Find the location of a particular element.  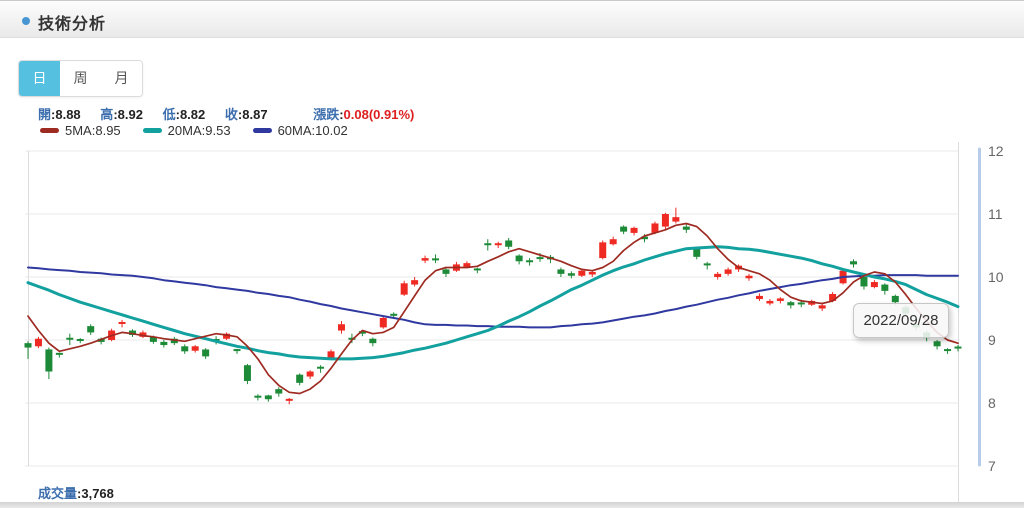

period-tab-group: 日 周 月 is located at coordinates (80, 78).